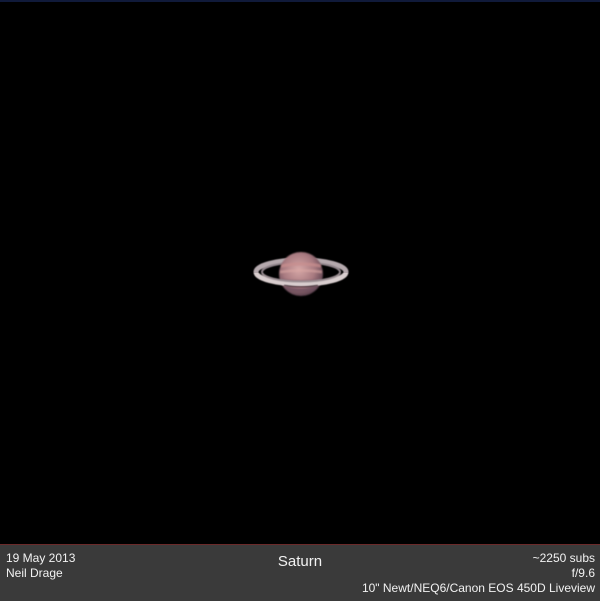  What do you see at coordinates (478, 588) in the screenshot?
I see `caption-equipment: 10" Newt/NEQ6/Canon EOS 450D Liveview` at bounding box center [478, 588].